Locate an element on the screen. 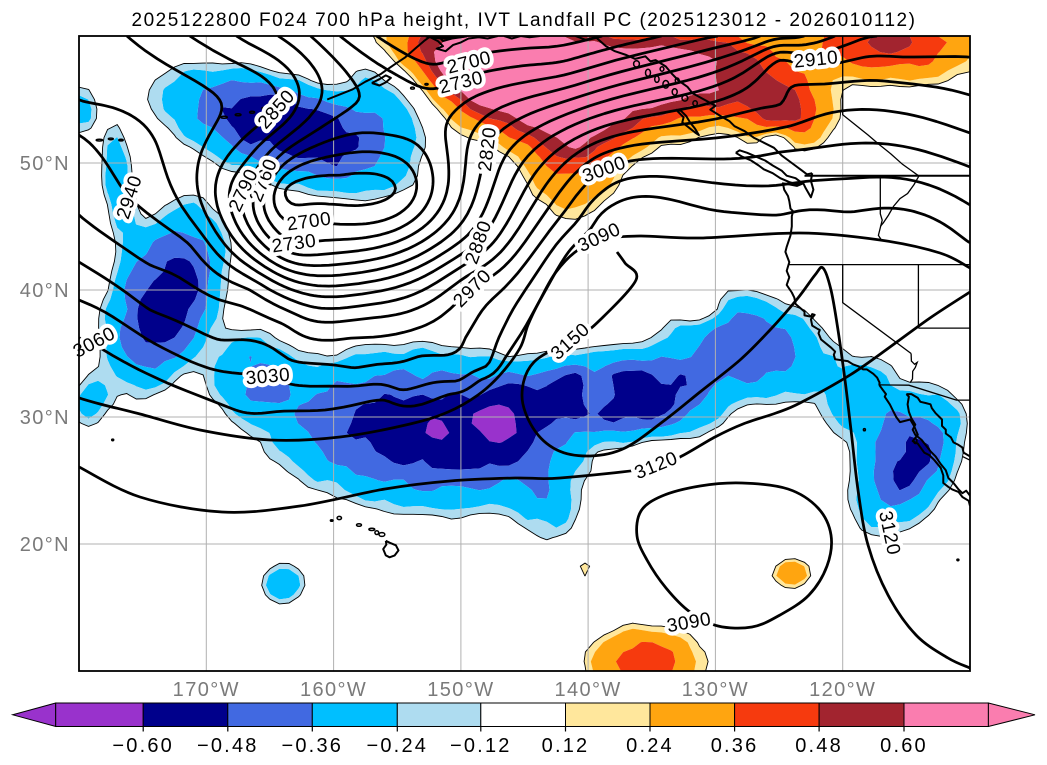  svg-text: 160°W is located at coordinates (333, 690).